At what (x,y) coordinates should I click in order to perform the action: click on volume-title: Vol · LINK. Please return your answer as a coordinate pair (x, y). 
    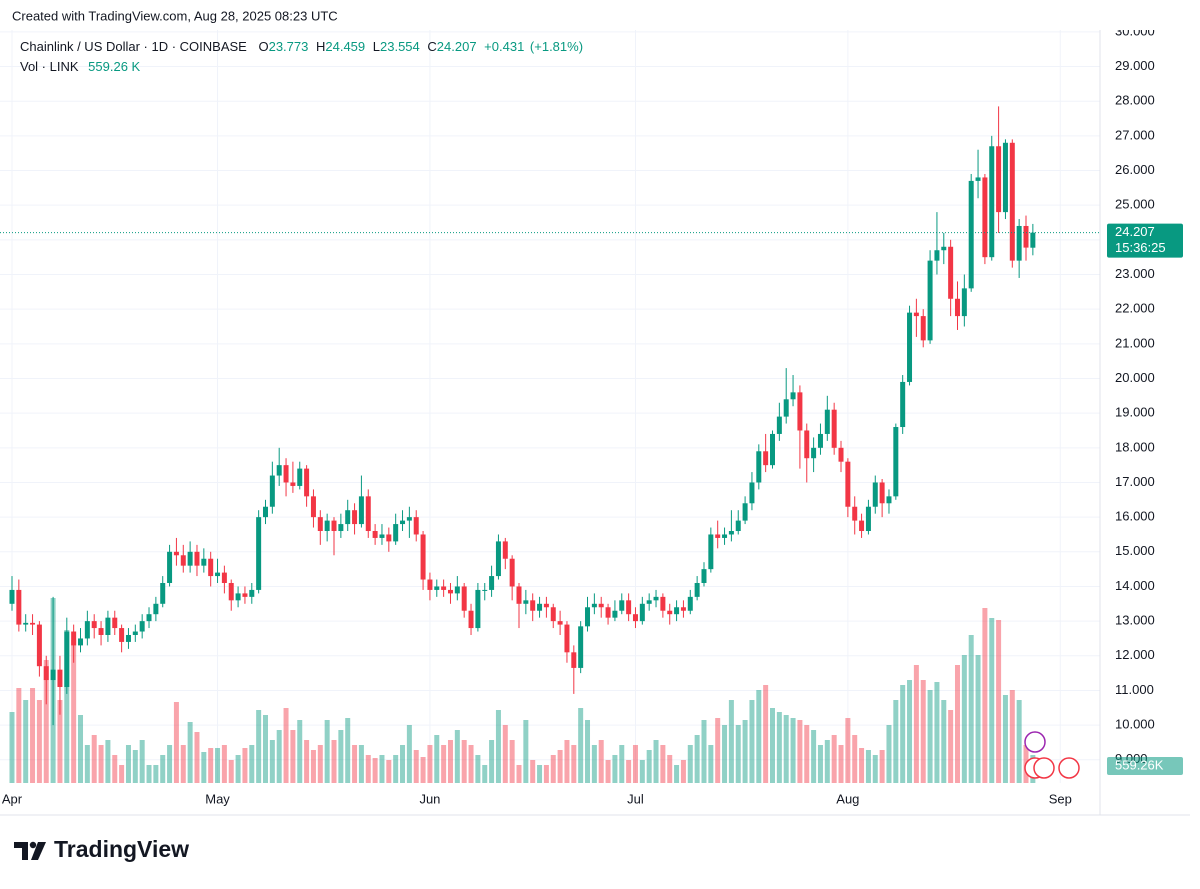
    Looking at the image, I should click on (49, 66).